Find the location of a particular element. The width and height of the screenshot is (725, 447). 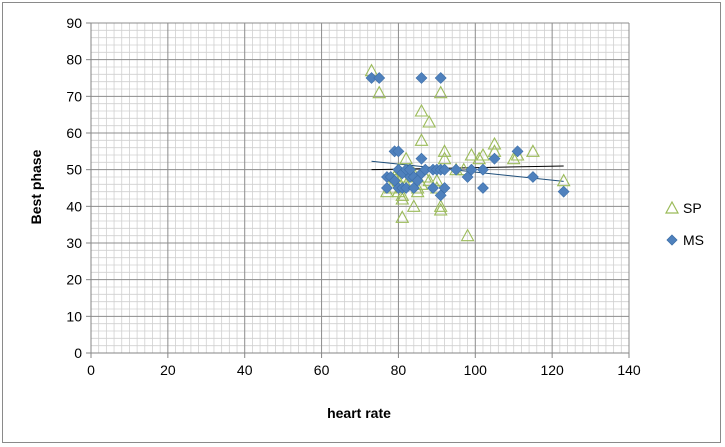

legend-label-ms: MS is located at coordinates (693, 240).